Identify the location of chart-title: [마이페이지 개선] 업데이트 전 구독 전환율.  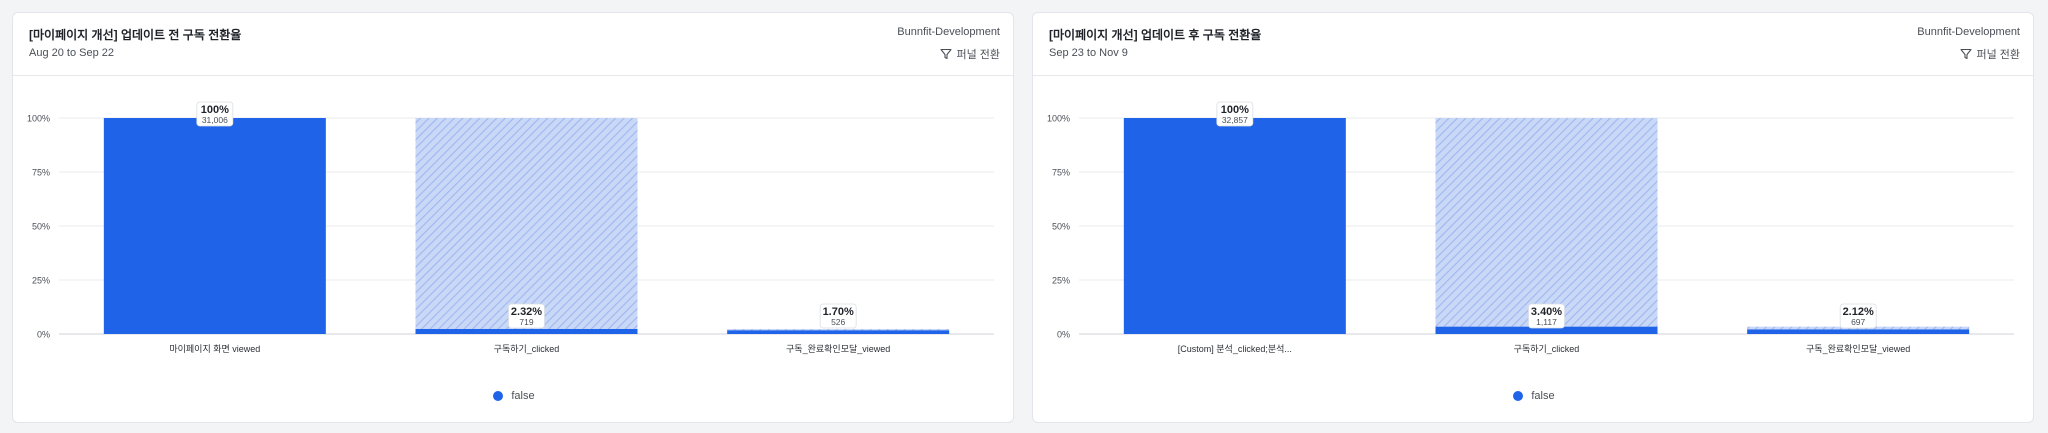
(135, 35).